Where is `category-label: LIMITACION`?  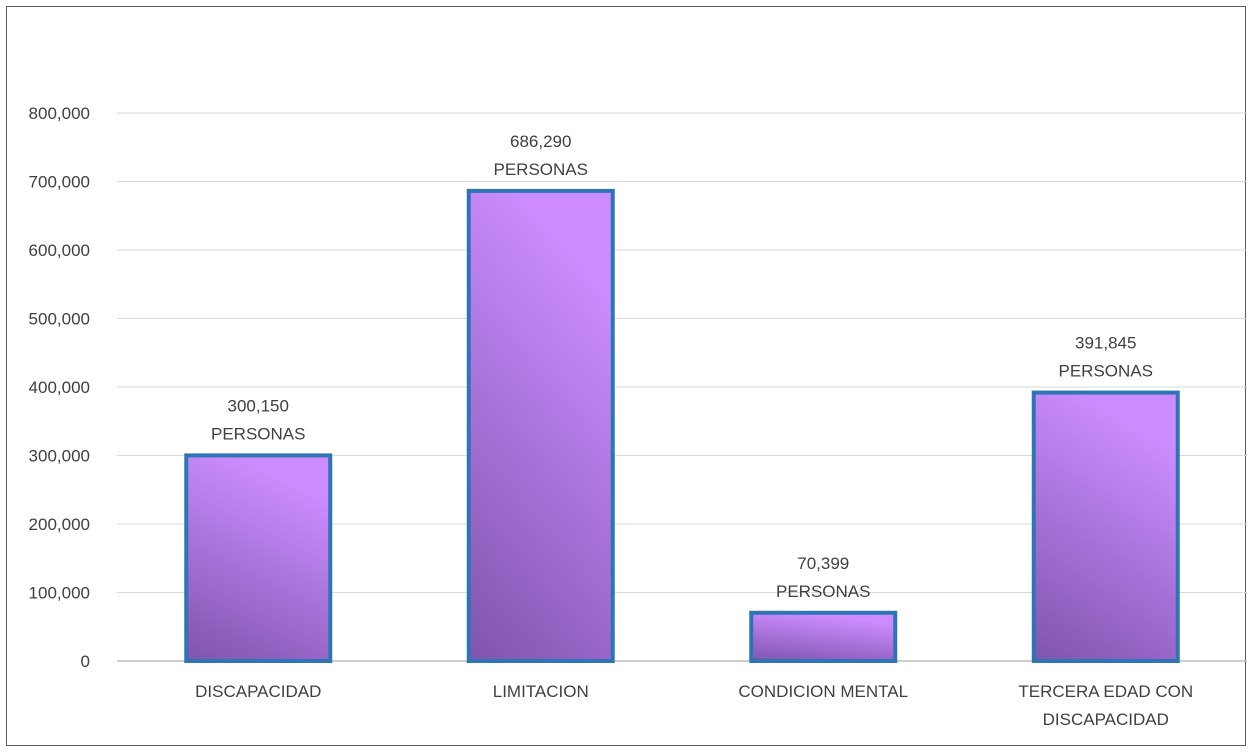 category-label: LIMITACION is located at coordinates (541, 691).